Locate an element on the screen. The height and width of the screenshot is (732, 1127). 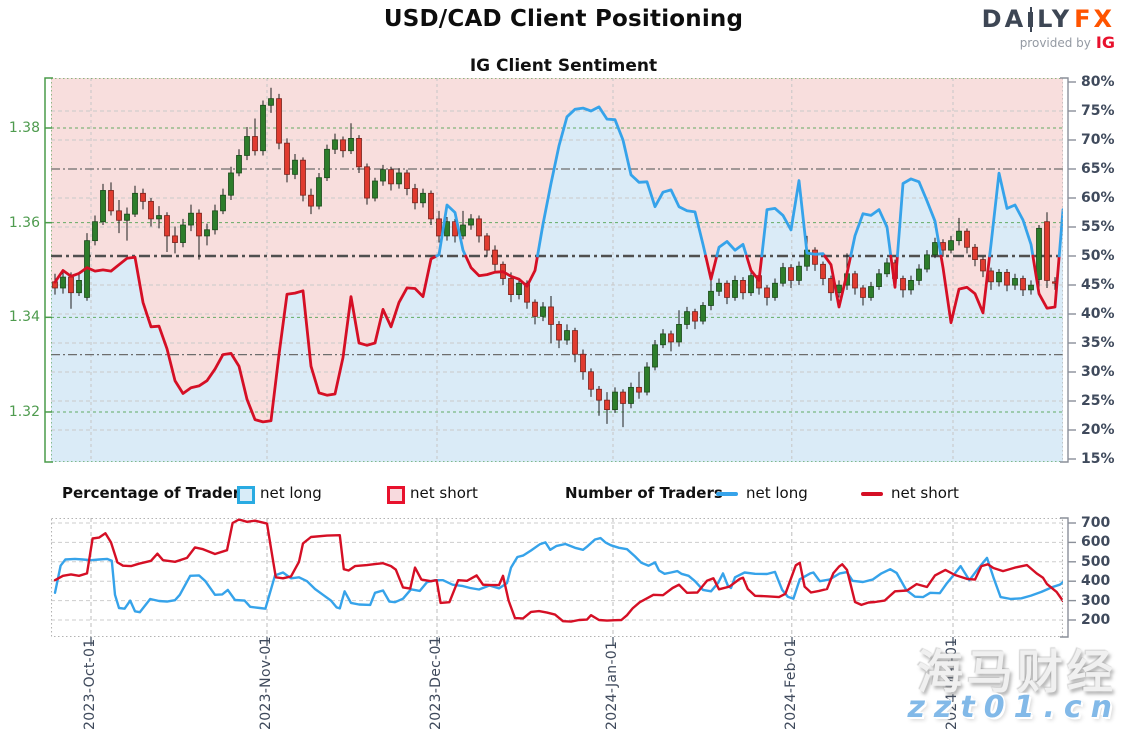
candlestick-icon is located at coordinates (1031, 19).